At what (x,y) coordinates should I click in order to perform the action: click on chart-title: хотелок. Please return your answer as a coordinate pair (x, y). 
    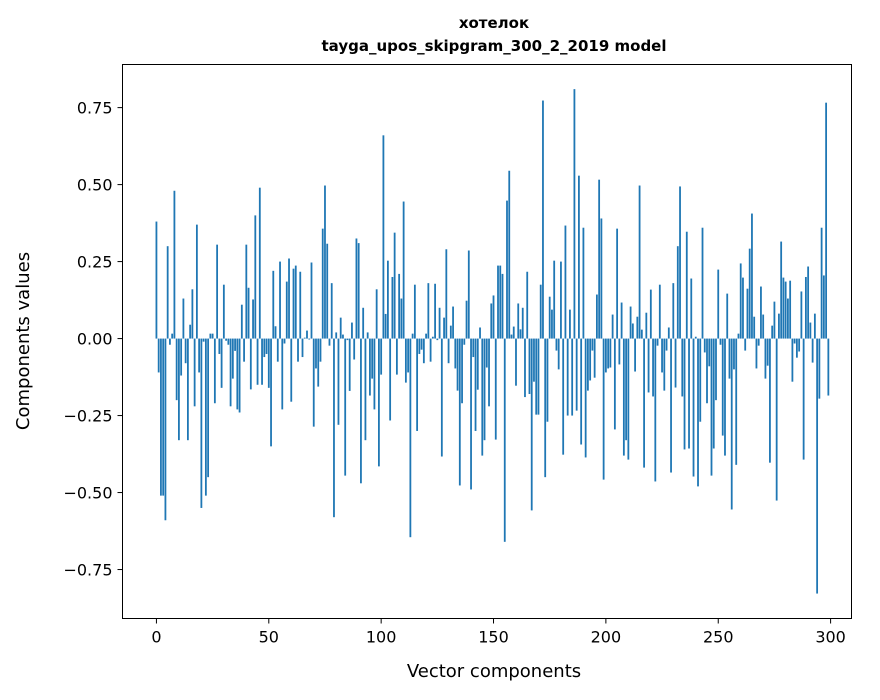
    Looking at the image, I should click on (494, 23).